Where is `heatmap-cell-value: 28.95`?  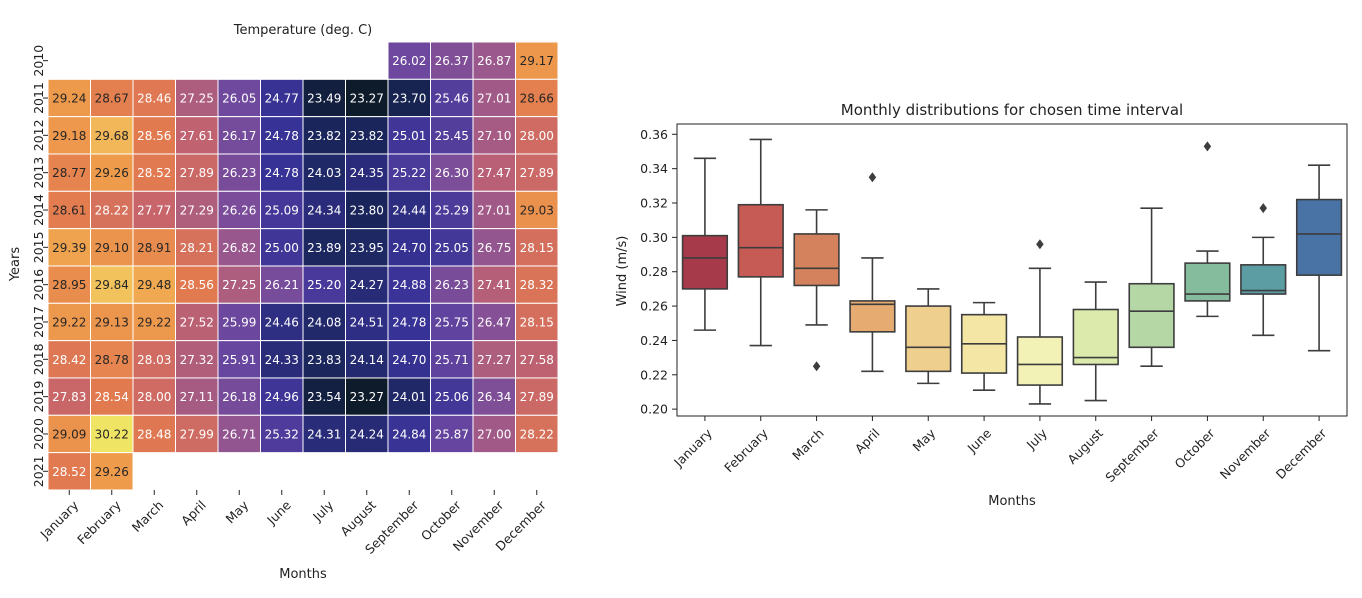
heatmap-cell-value: 28.95 is located at coordinates (69, 285).